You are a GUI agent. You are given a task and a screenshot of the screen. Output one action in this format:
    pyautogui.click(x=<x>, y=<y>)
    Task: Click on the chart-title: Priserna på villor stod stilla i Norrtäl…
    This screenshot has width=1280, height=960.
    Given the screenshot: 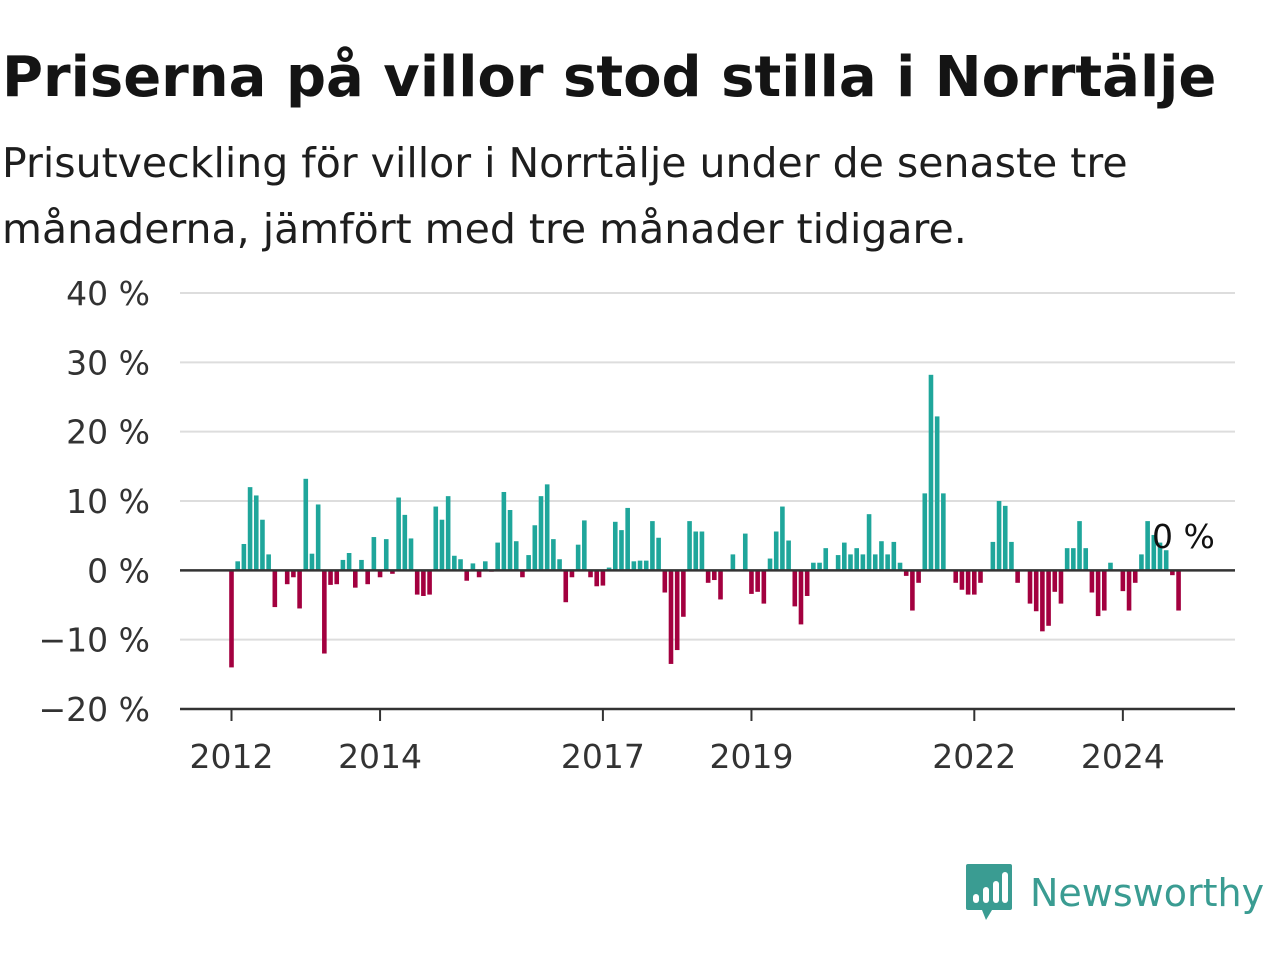 What is the action you would take?
    pyautogui.click(x=609, y=77)
    